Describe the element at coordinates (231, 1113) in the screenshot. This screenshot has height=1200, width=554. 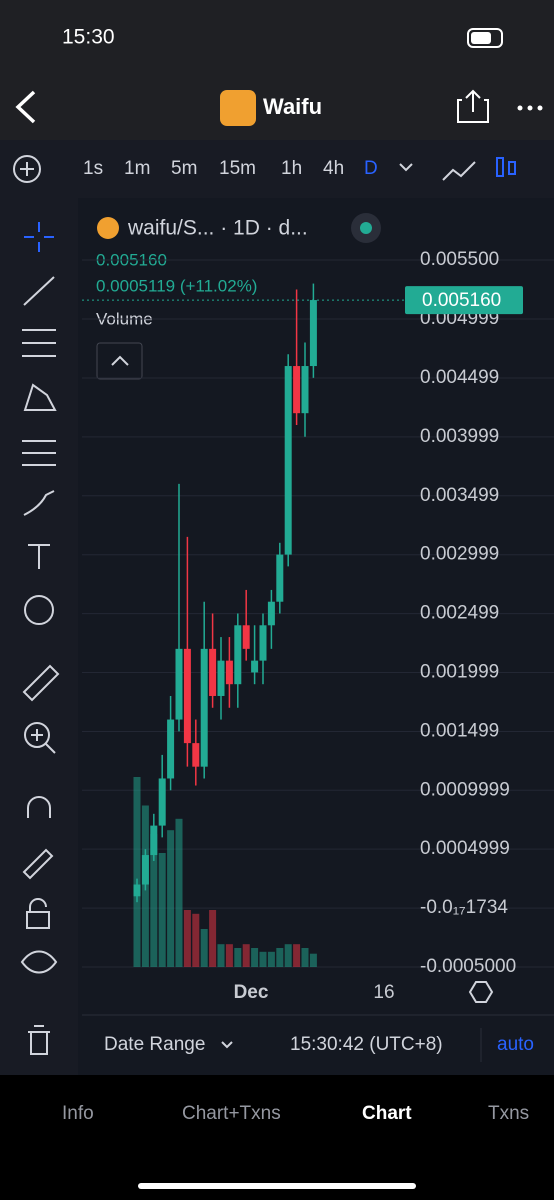
I see `tab: Chart+Txns` at that location.